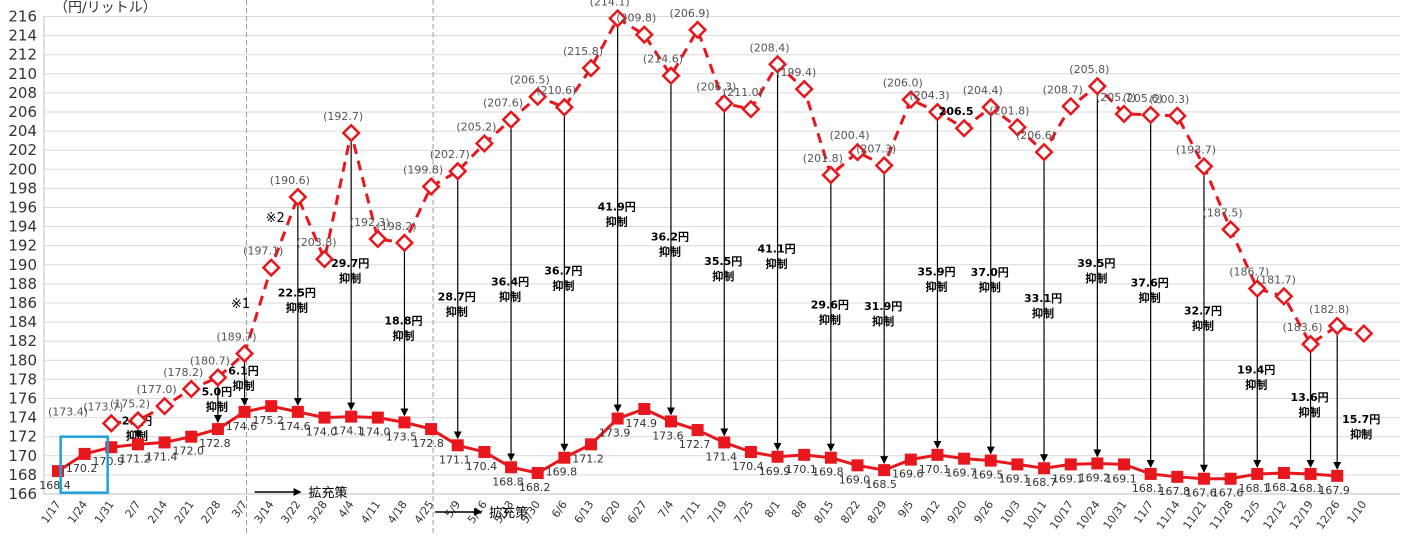  Describe the element at coordinates (375, 432) in the screenshot. I see `actual-value-label: 174.0` at that location.